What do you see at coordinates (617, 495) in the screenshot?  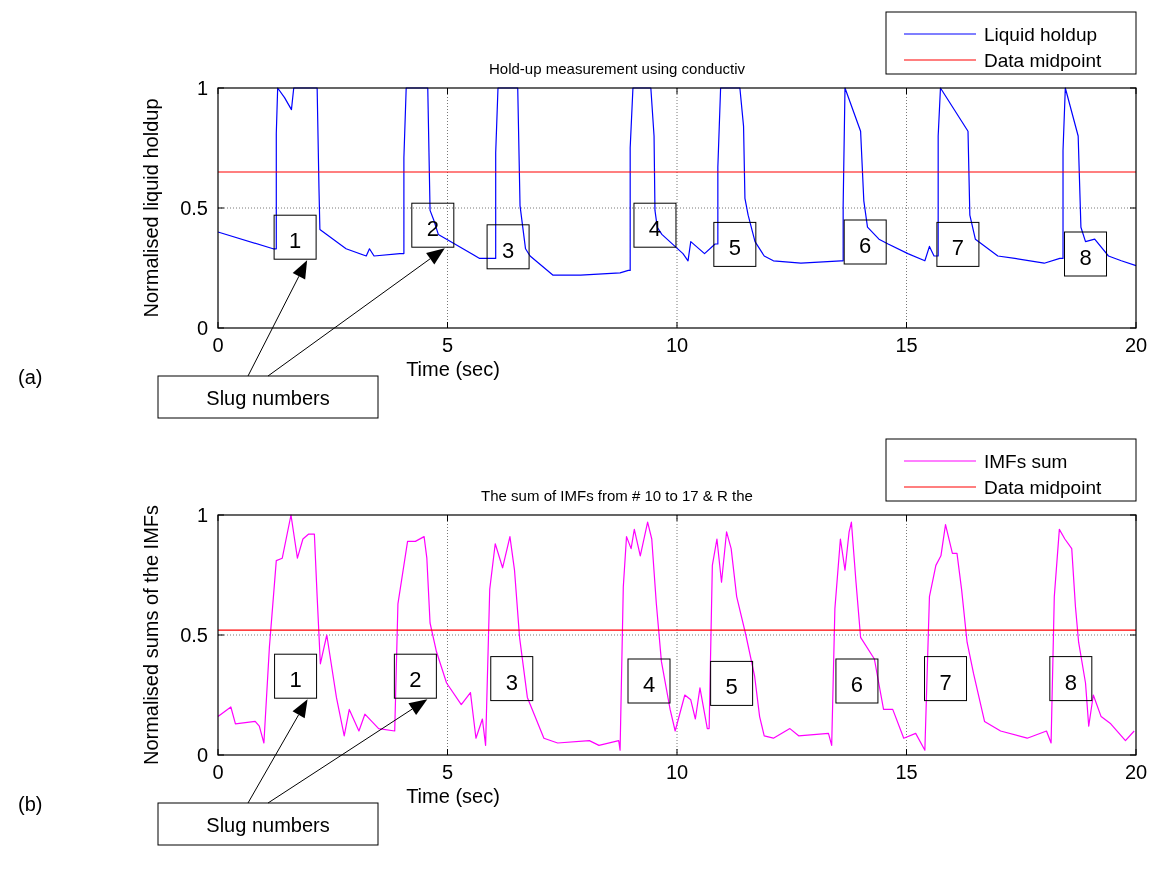 I see `chart-title: The sum of IMFs from # 10 to 17 & R the` at bounding box center [617, 495].